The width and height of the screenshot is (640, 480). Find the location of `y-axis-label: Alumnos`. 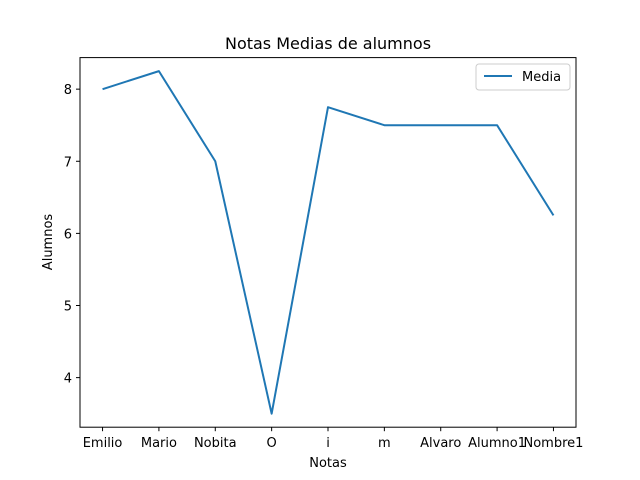

y-axis-label: Alumnos is located at coordinates (48, 242).